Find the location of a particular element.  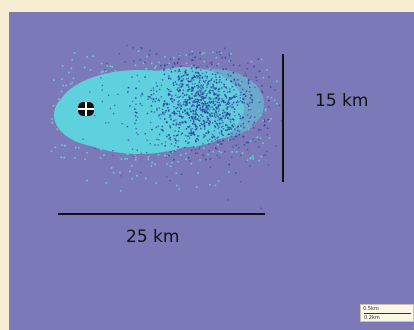

mini-scale-line2: 0.2km is located at coordinates (372, 318).